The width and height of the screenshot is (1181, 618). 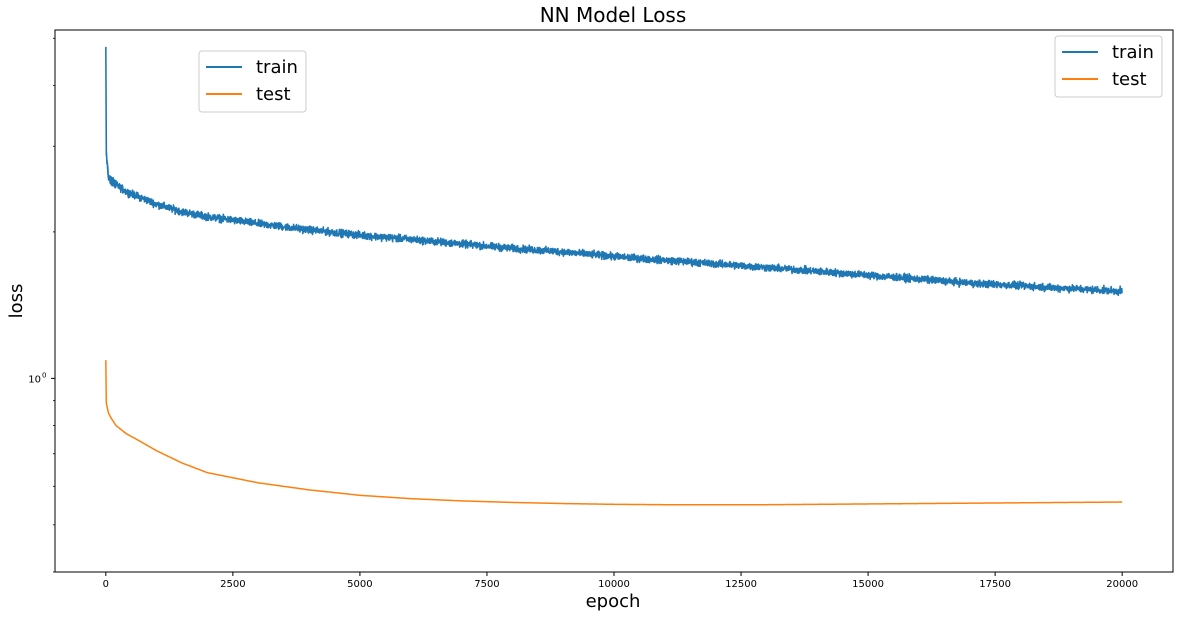 I want to click on x-tick-label: 17500, so click(x=995, y=584).